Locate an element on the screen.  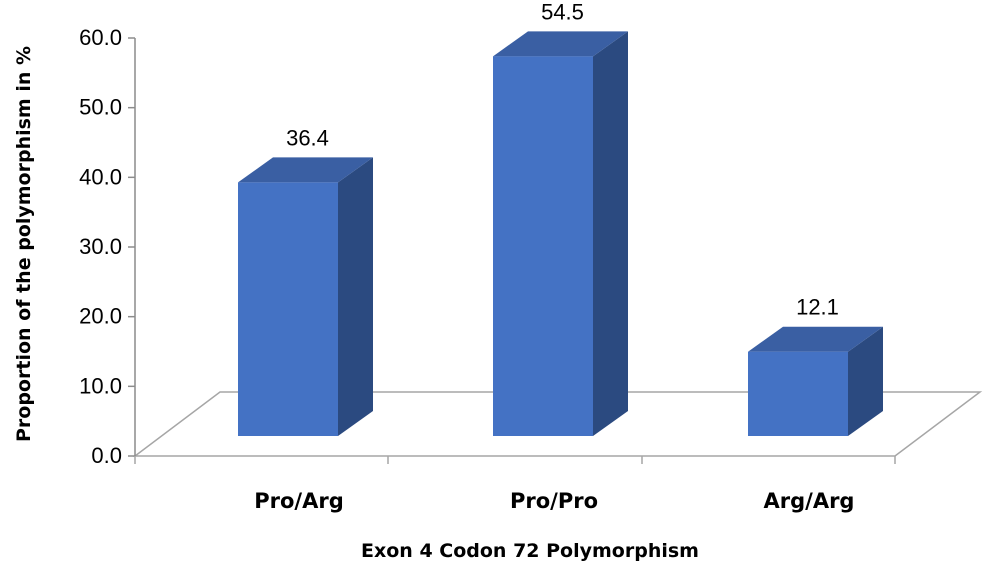
y-tick-label: 10.0 is located at coordinates (100, 385).